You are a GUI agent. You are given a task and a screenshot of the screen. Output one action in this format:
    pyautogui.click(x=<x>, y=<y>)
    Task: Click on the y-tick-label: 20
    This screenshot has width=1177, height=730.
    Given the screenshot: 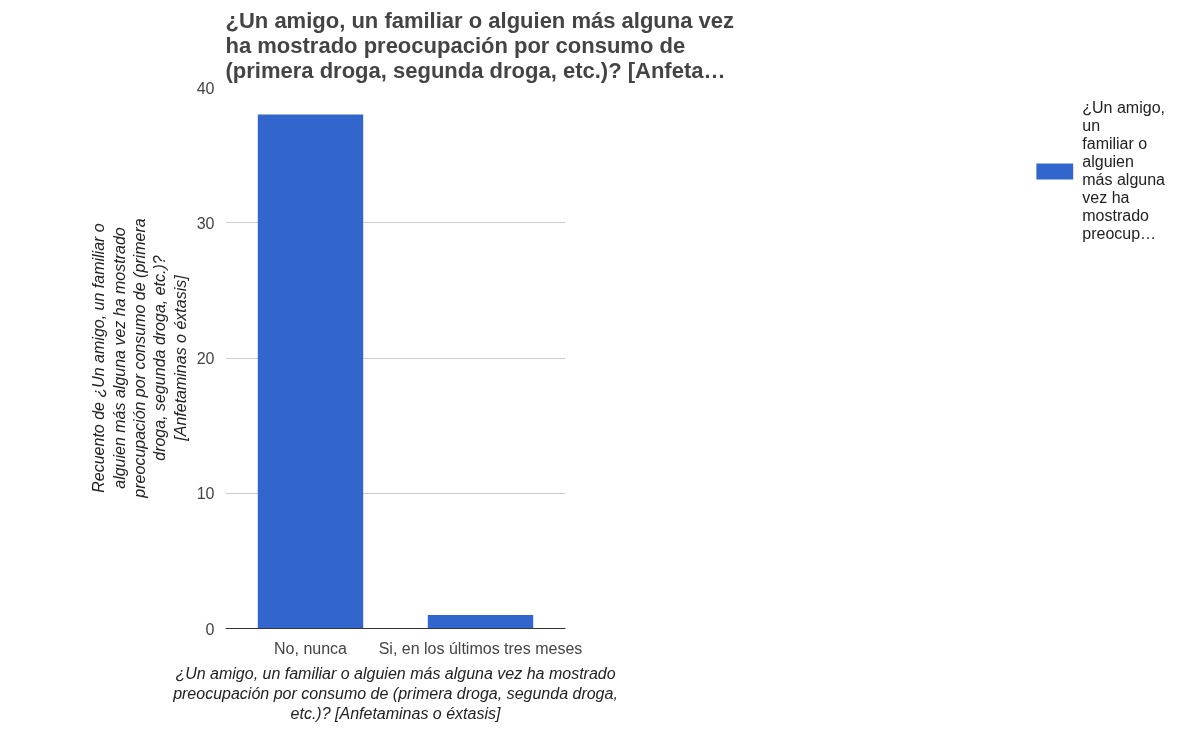 What is the action you would take?
    pyautogui.click(x=205, y=358)
    